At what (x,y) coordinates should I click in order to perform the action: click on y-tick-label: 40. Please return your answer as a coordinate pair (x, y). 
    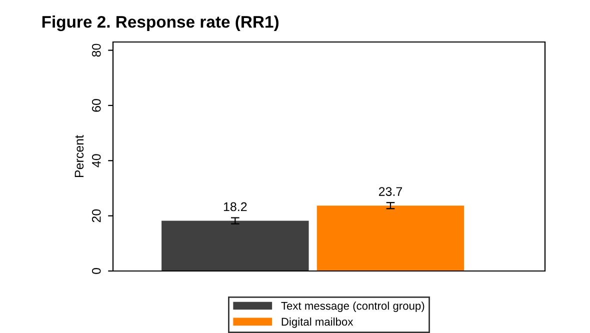
    Looking at the image, I should click on (96, 161).